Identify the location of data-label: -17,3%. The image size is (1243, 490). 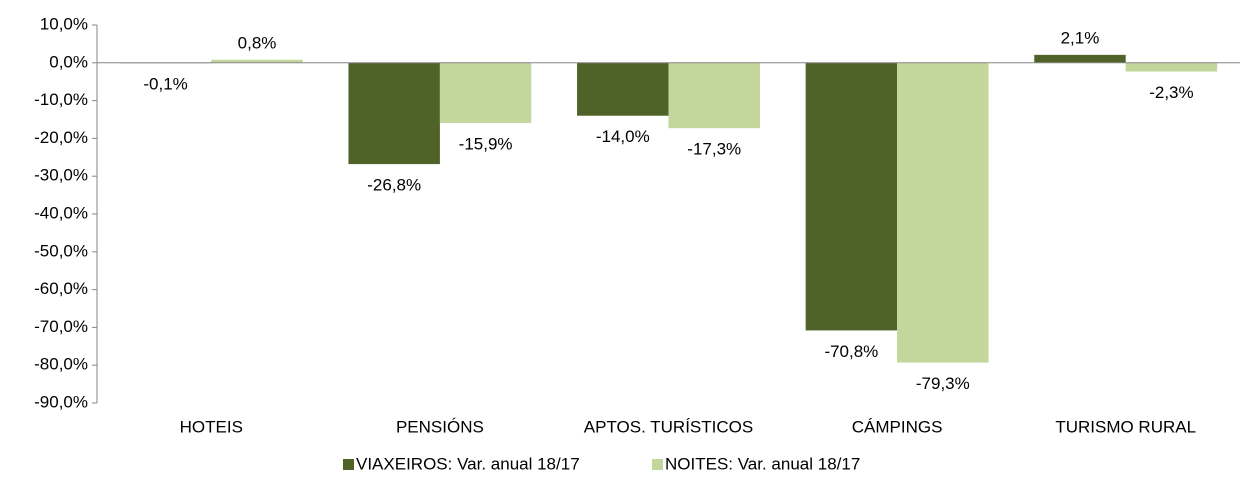
(714, 149).